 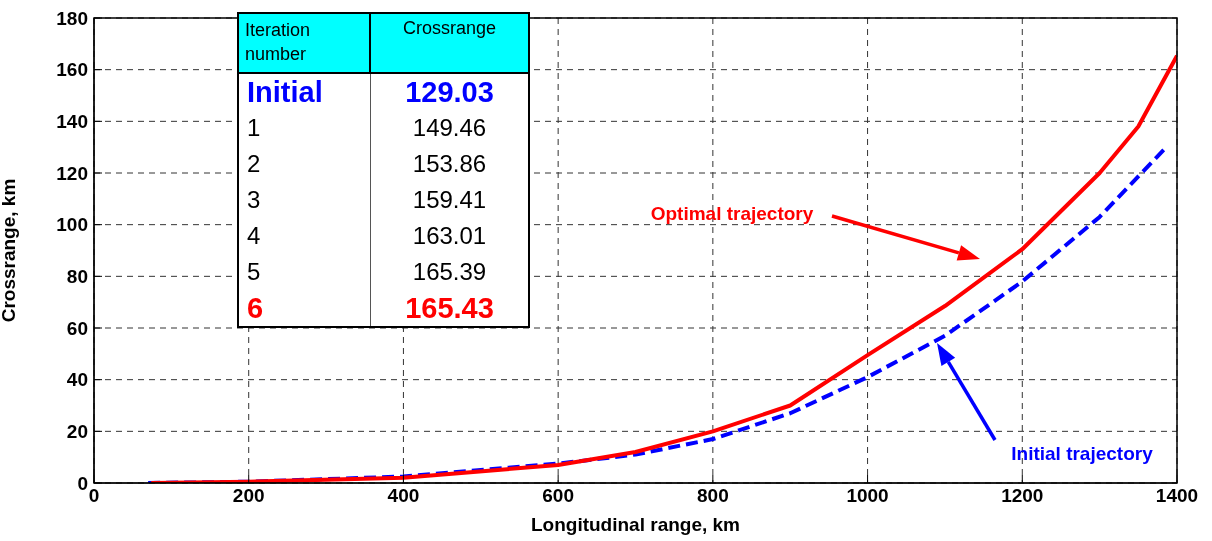 What do you see at coordinates (77, 380) in the screenshot?
I see `y-tick-label: 40` at bounding box center [77, 380].